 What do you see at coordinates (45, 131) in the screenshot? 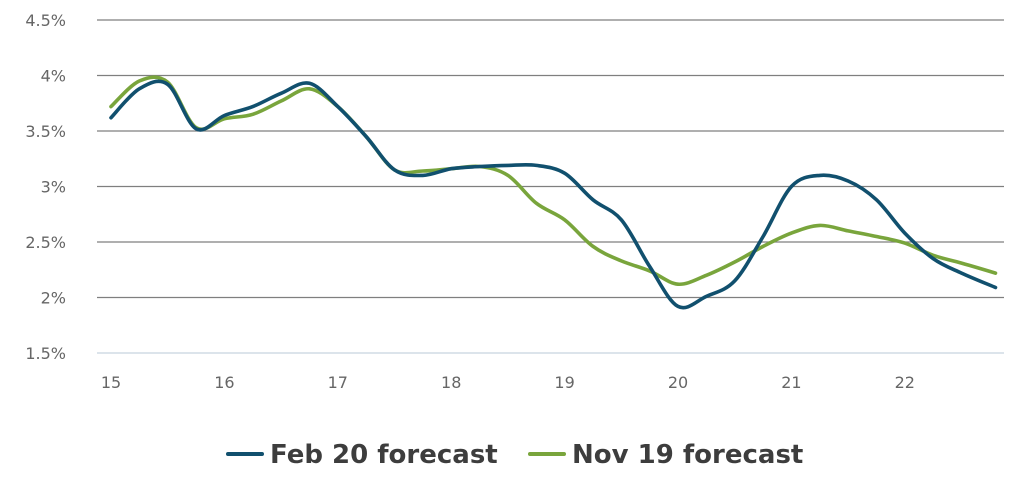
I see `y-tick-label: 3.5%` at bounding box center [45, 131].